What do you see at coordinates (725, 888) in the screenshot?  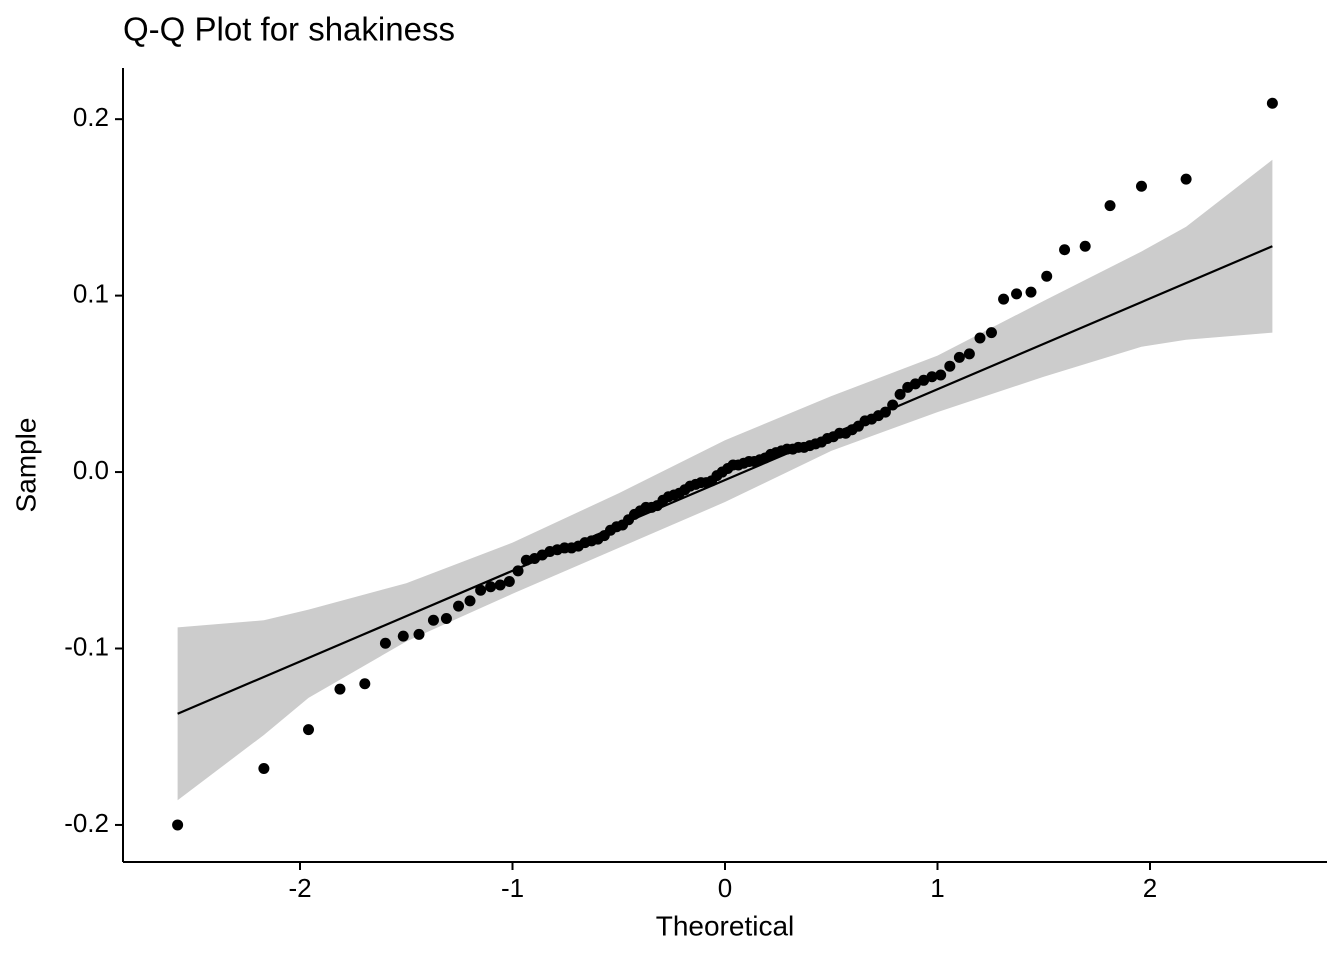 I see `x-tick-label: 0` at bounding box center [725, 888].